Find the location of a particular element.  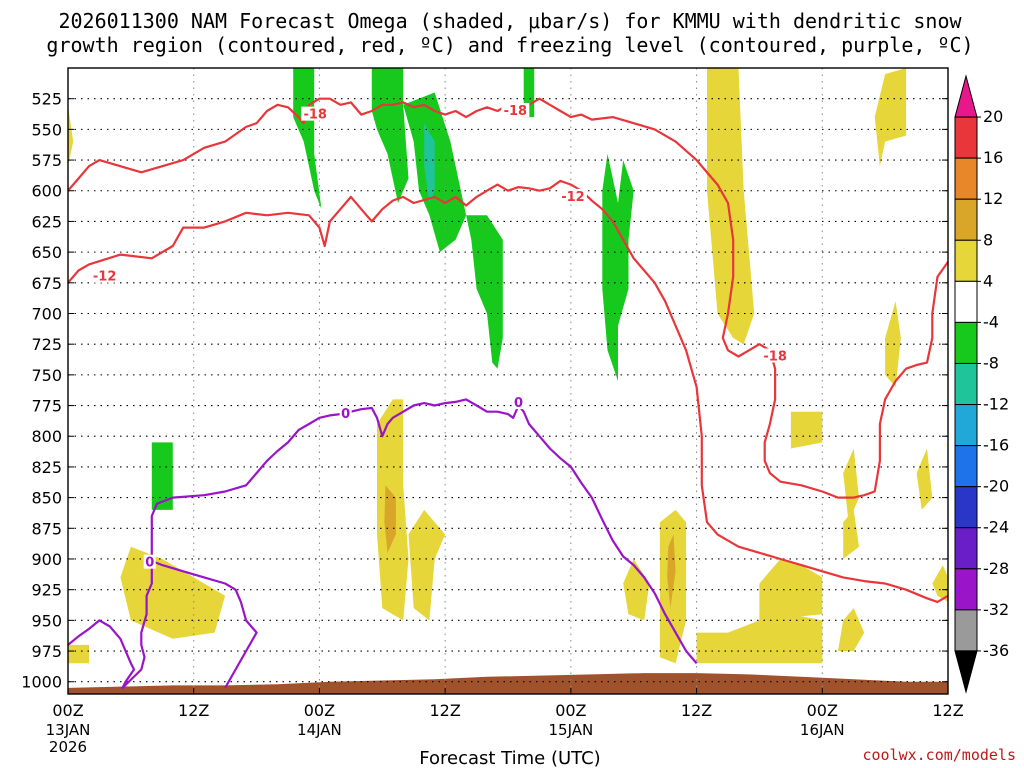

x-tick-label-3: 12Z is located at coordinates (444, 710).